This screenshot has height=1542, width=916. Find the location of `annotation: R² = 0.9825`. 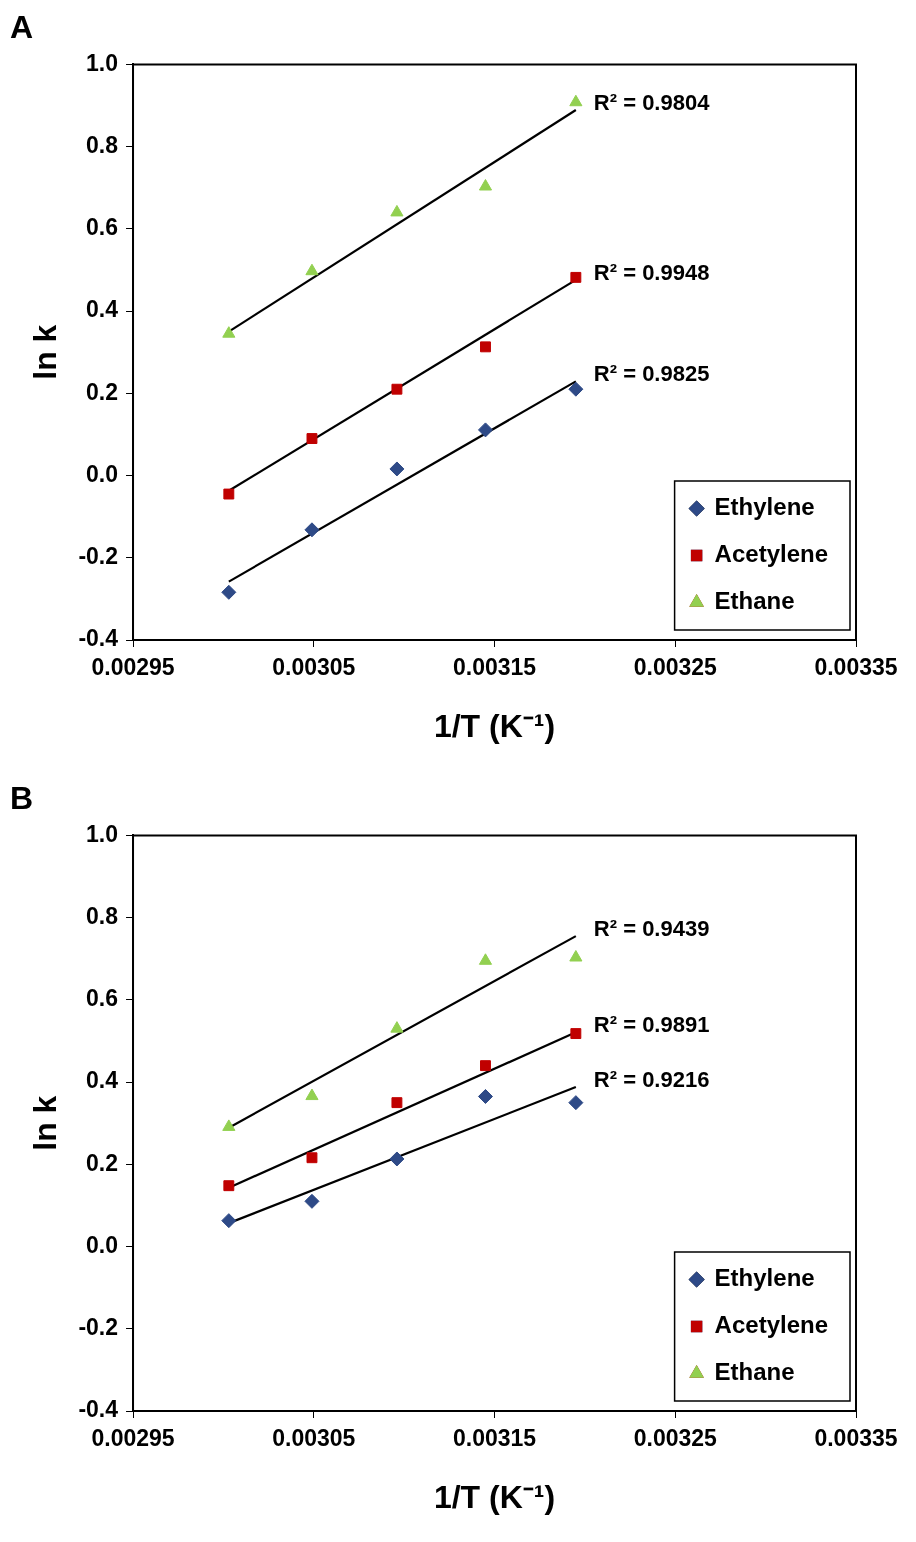

annotation: R² = 0.9825 is located at coordinates (651, 374).